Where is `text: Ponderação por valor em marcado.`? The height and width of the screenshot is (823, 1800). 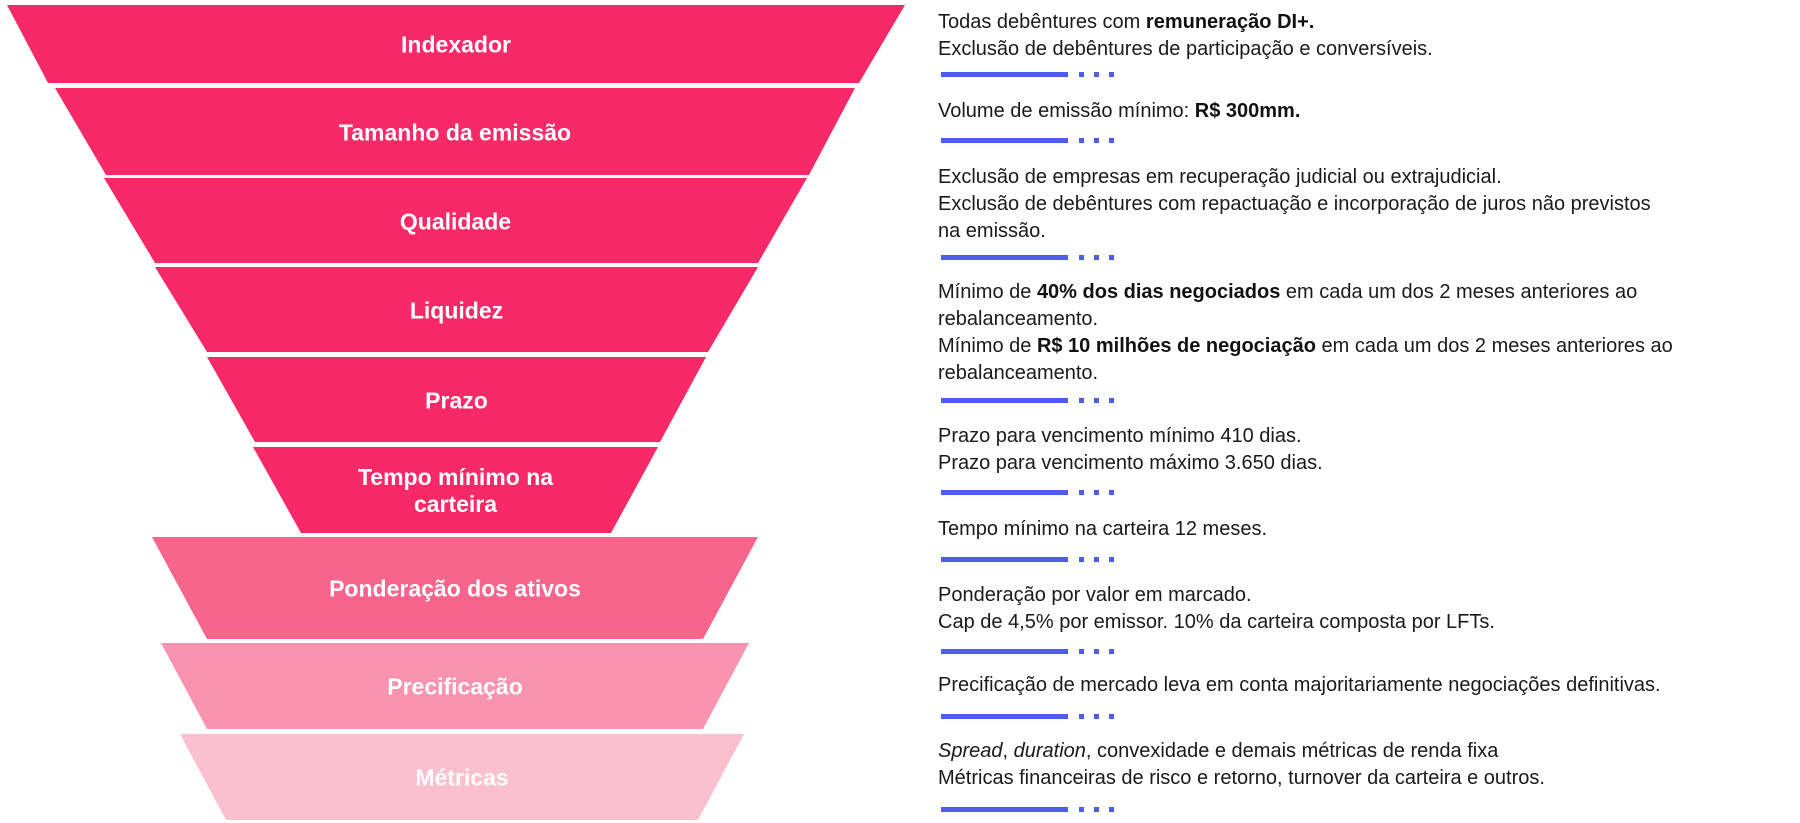
text: Ponderação por valor em marcado. is located at coordinates (1095, 595).